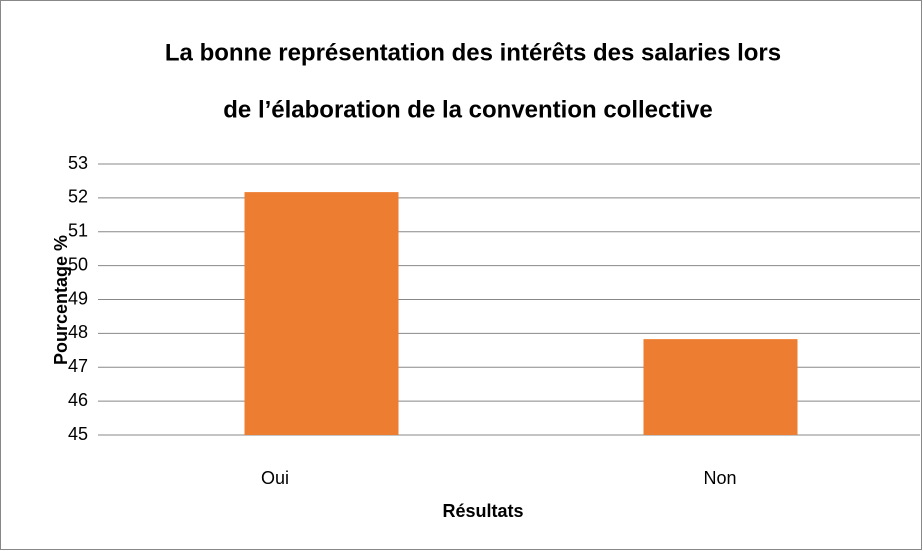 This screenshot has height=551, width=923. I want to click on y-tick-label: 51, so click(78, 231).